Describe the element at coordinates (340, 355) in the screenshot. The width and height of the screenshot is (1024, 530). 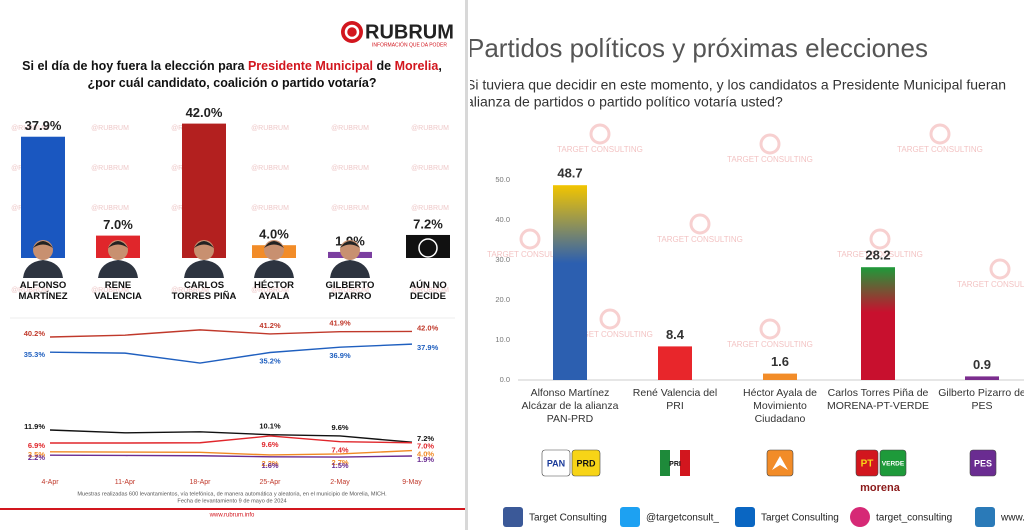
I see `value-label: 36.9%` at that location.